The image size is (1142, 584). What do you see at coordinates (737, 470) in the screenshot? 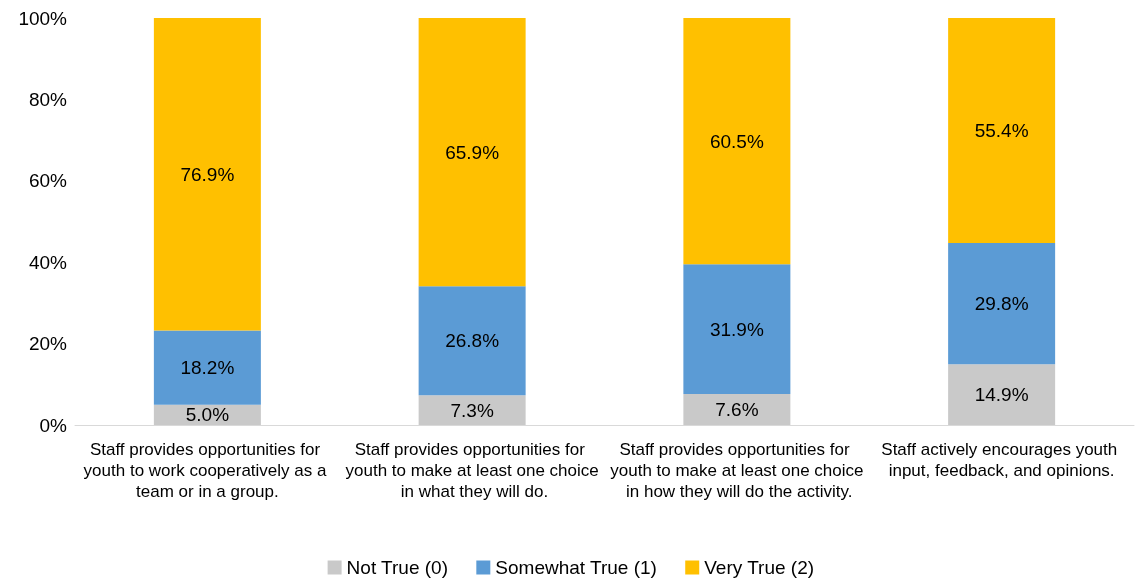
I see `x-tick-label: Staff provides opportunities for youth to make at least one choice in how they will do the activity.` at bounding box center [737, 470].